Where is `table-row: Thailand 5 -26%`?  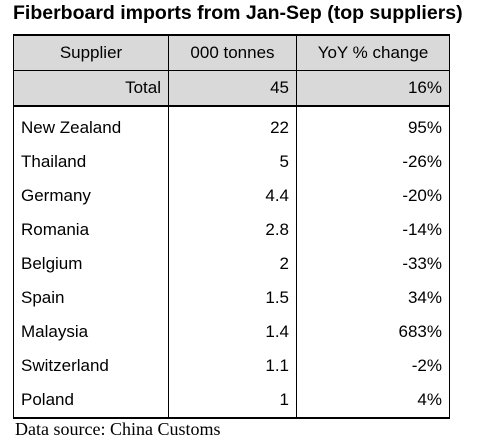
table-row: Thailand 5 -26% is located at coordinates (231, 162).